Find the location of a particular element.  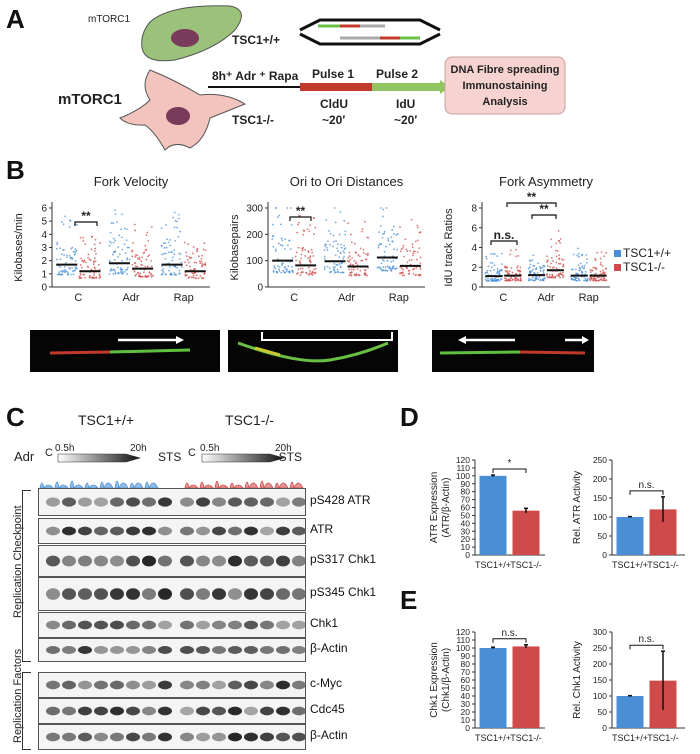

fibre-track is located at coordinates (480, 352).